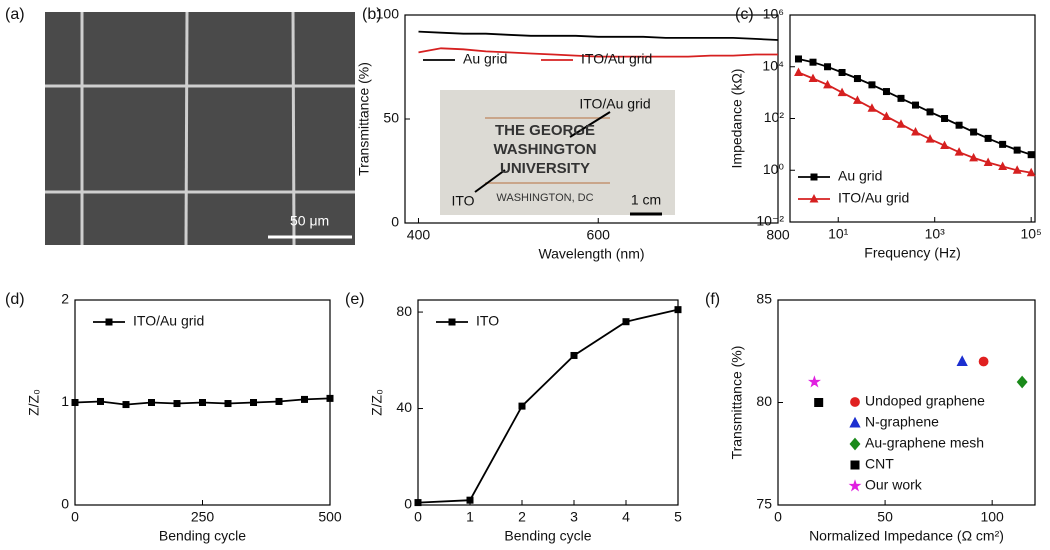 This screenshot has width=1050, height=550. I want to click on inset-text: ITO/Au grid, so click(614, 104).